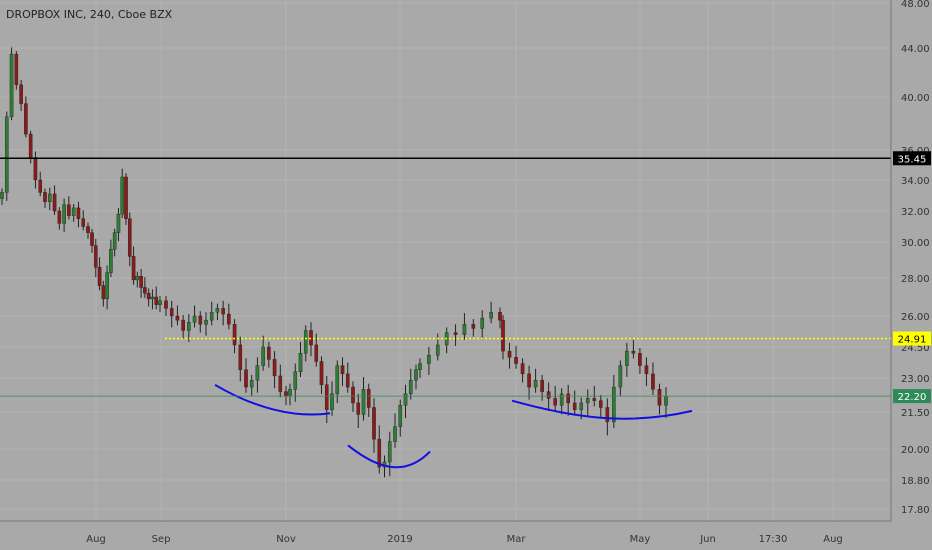  Describe the element at coordinates (915, 5) in the screenshot. I see `y-tick-label: 48.00` at that location.